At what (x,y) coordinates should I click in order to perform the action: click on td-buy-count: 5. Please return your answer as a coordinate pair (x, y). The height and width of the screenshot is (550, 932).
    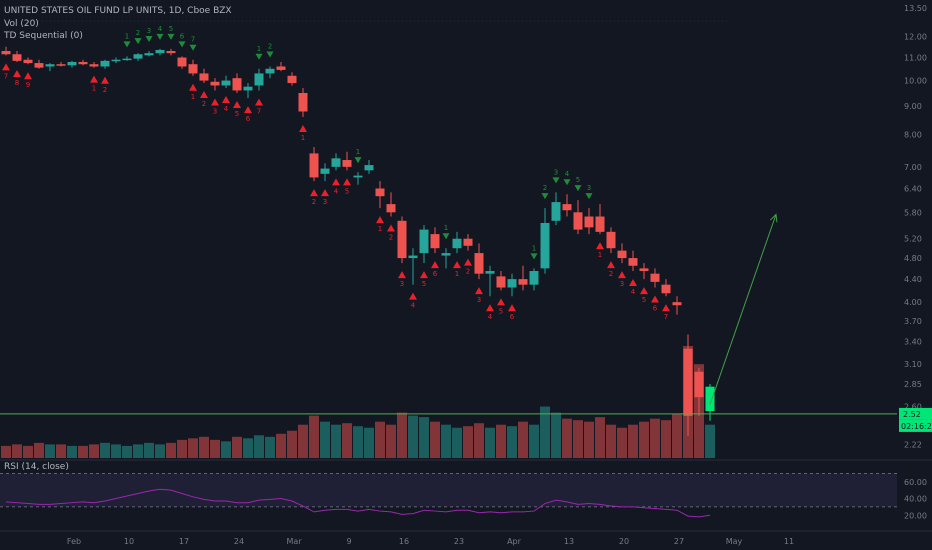
    Looking at the image, I should click on (644, 300).